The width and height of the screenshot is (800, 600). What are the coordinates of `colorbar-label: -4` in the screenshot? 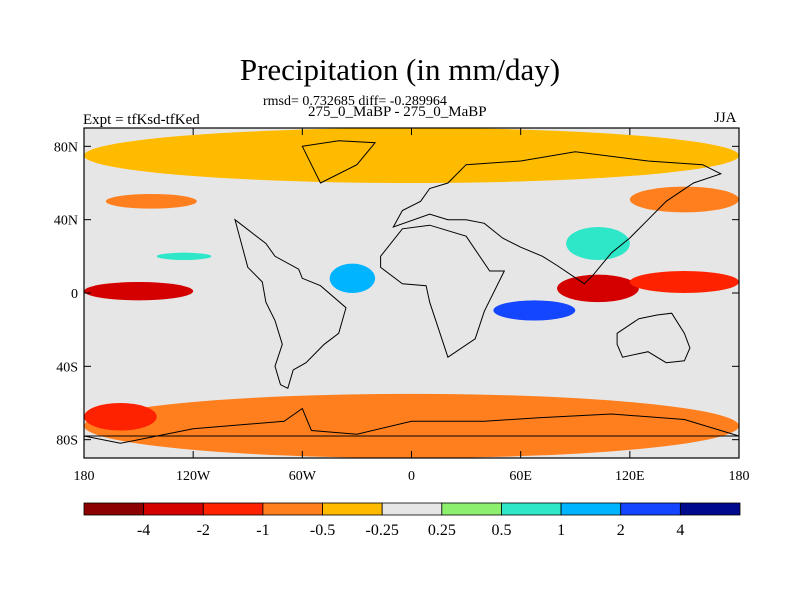 It's located at (143, 530).